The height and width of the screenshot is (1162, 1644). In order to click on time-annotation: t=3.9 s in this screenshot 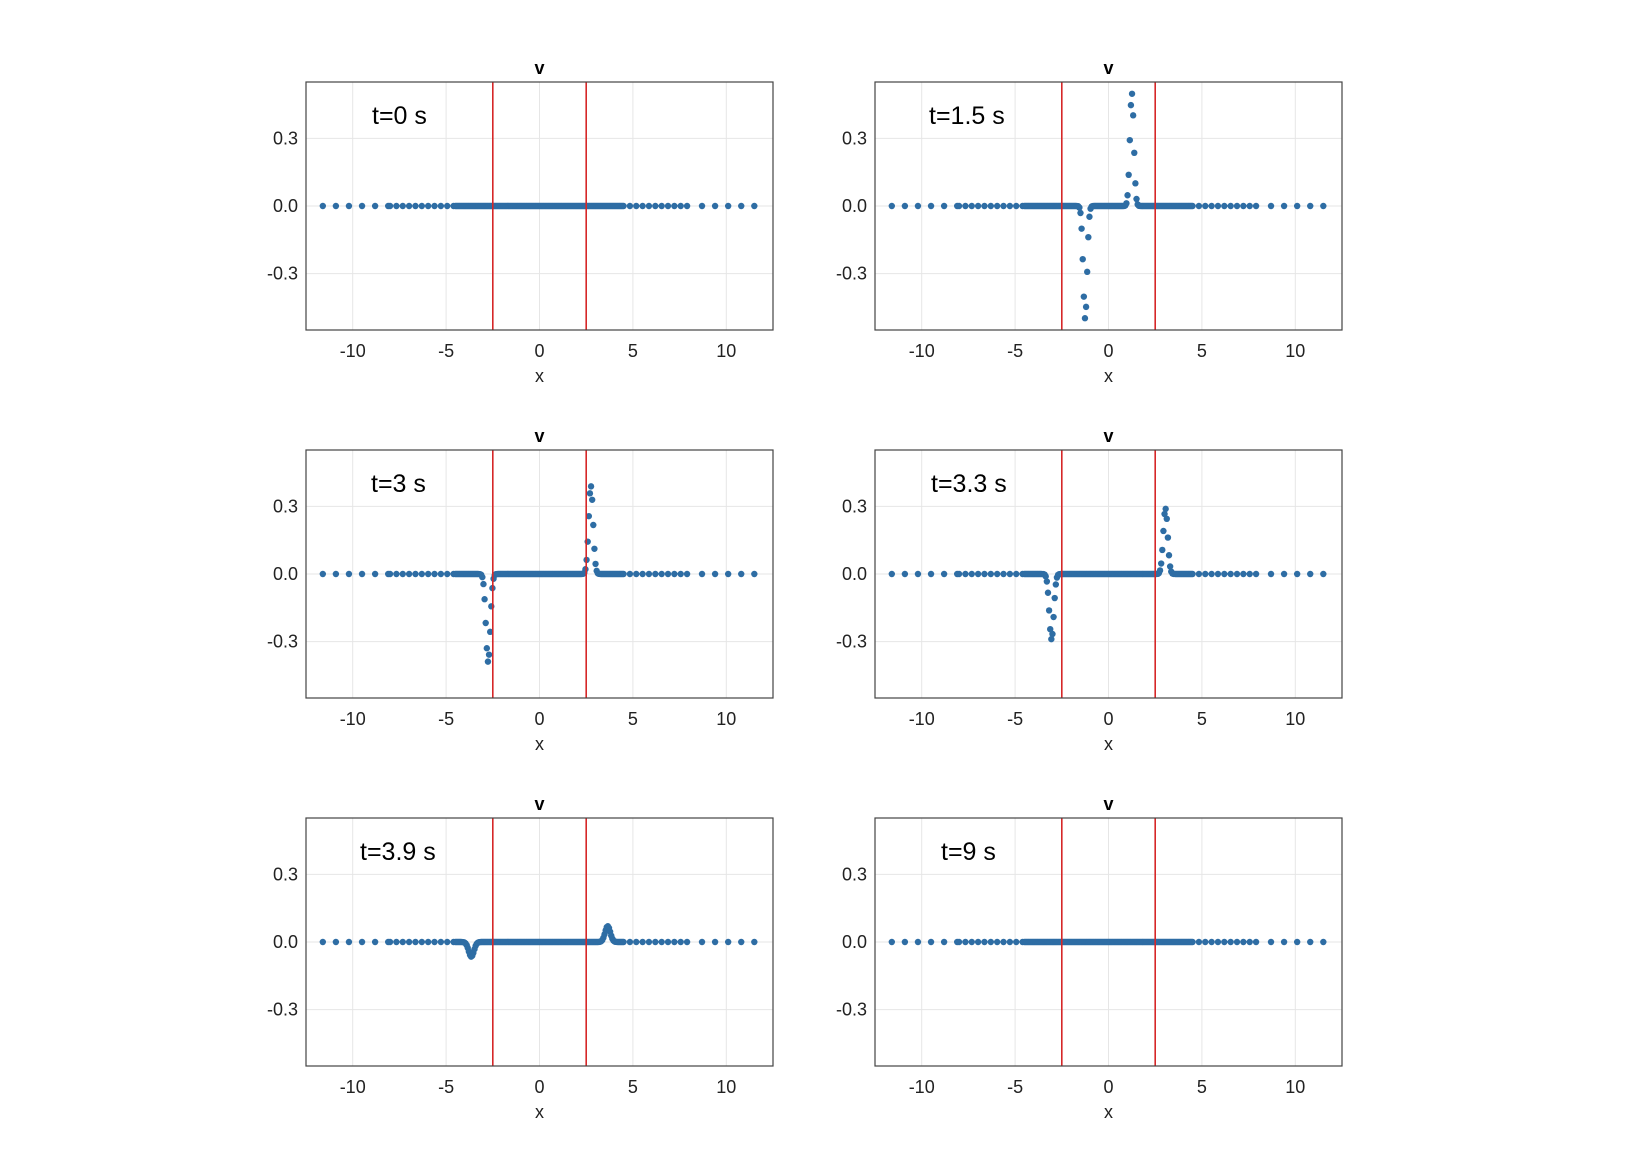, I will do `click(398, 852)`.